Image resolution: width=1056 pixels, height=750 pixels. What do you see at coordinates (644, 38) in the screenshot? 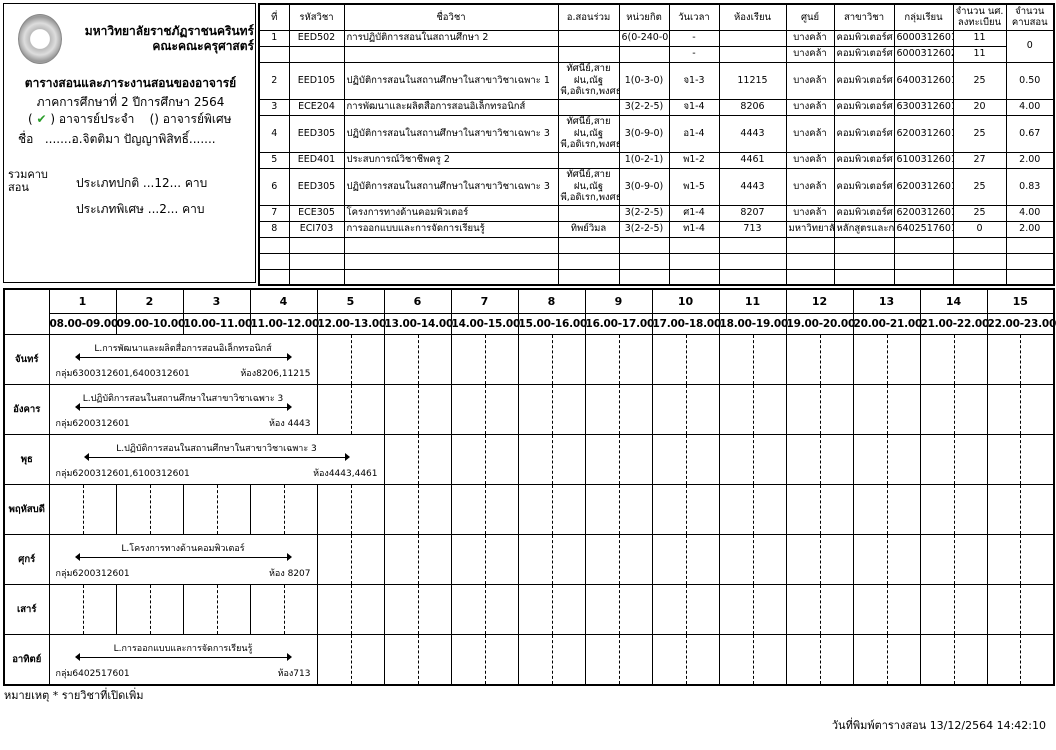
I see `cell-credit: 6(0-240-0)` at bounding box center [644, 38].